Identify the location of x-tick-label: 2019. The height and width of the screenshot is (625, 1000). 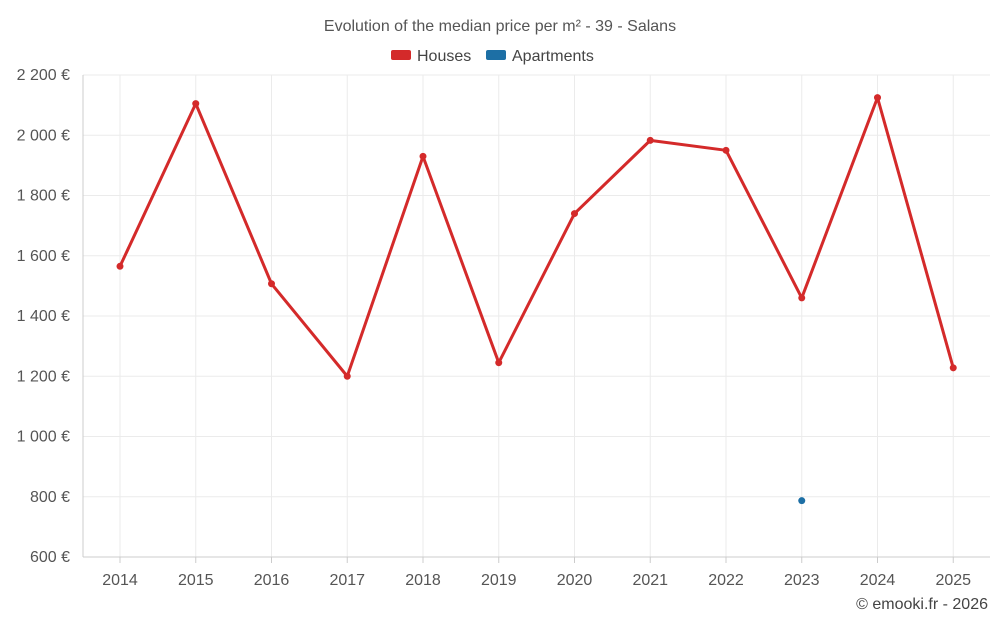
(499, 580).